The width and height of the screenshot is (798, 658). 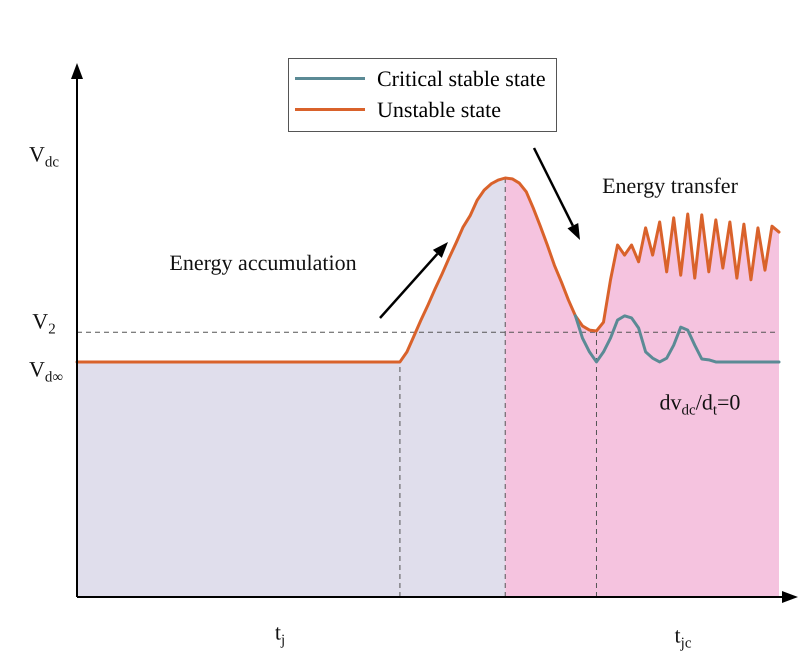 I want to click on annotation: dv$_{dc}$/d$_{t}$=0, so click(x=700, y=404).